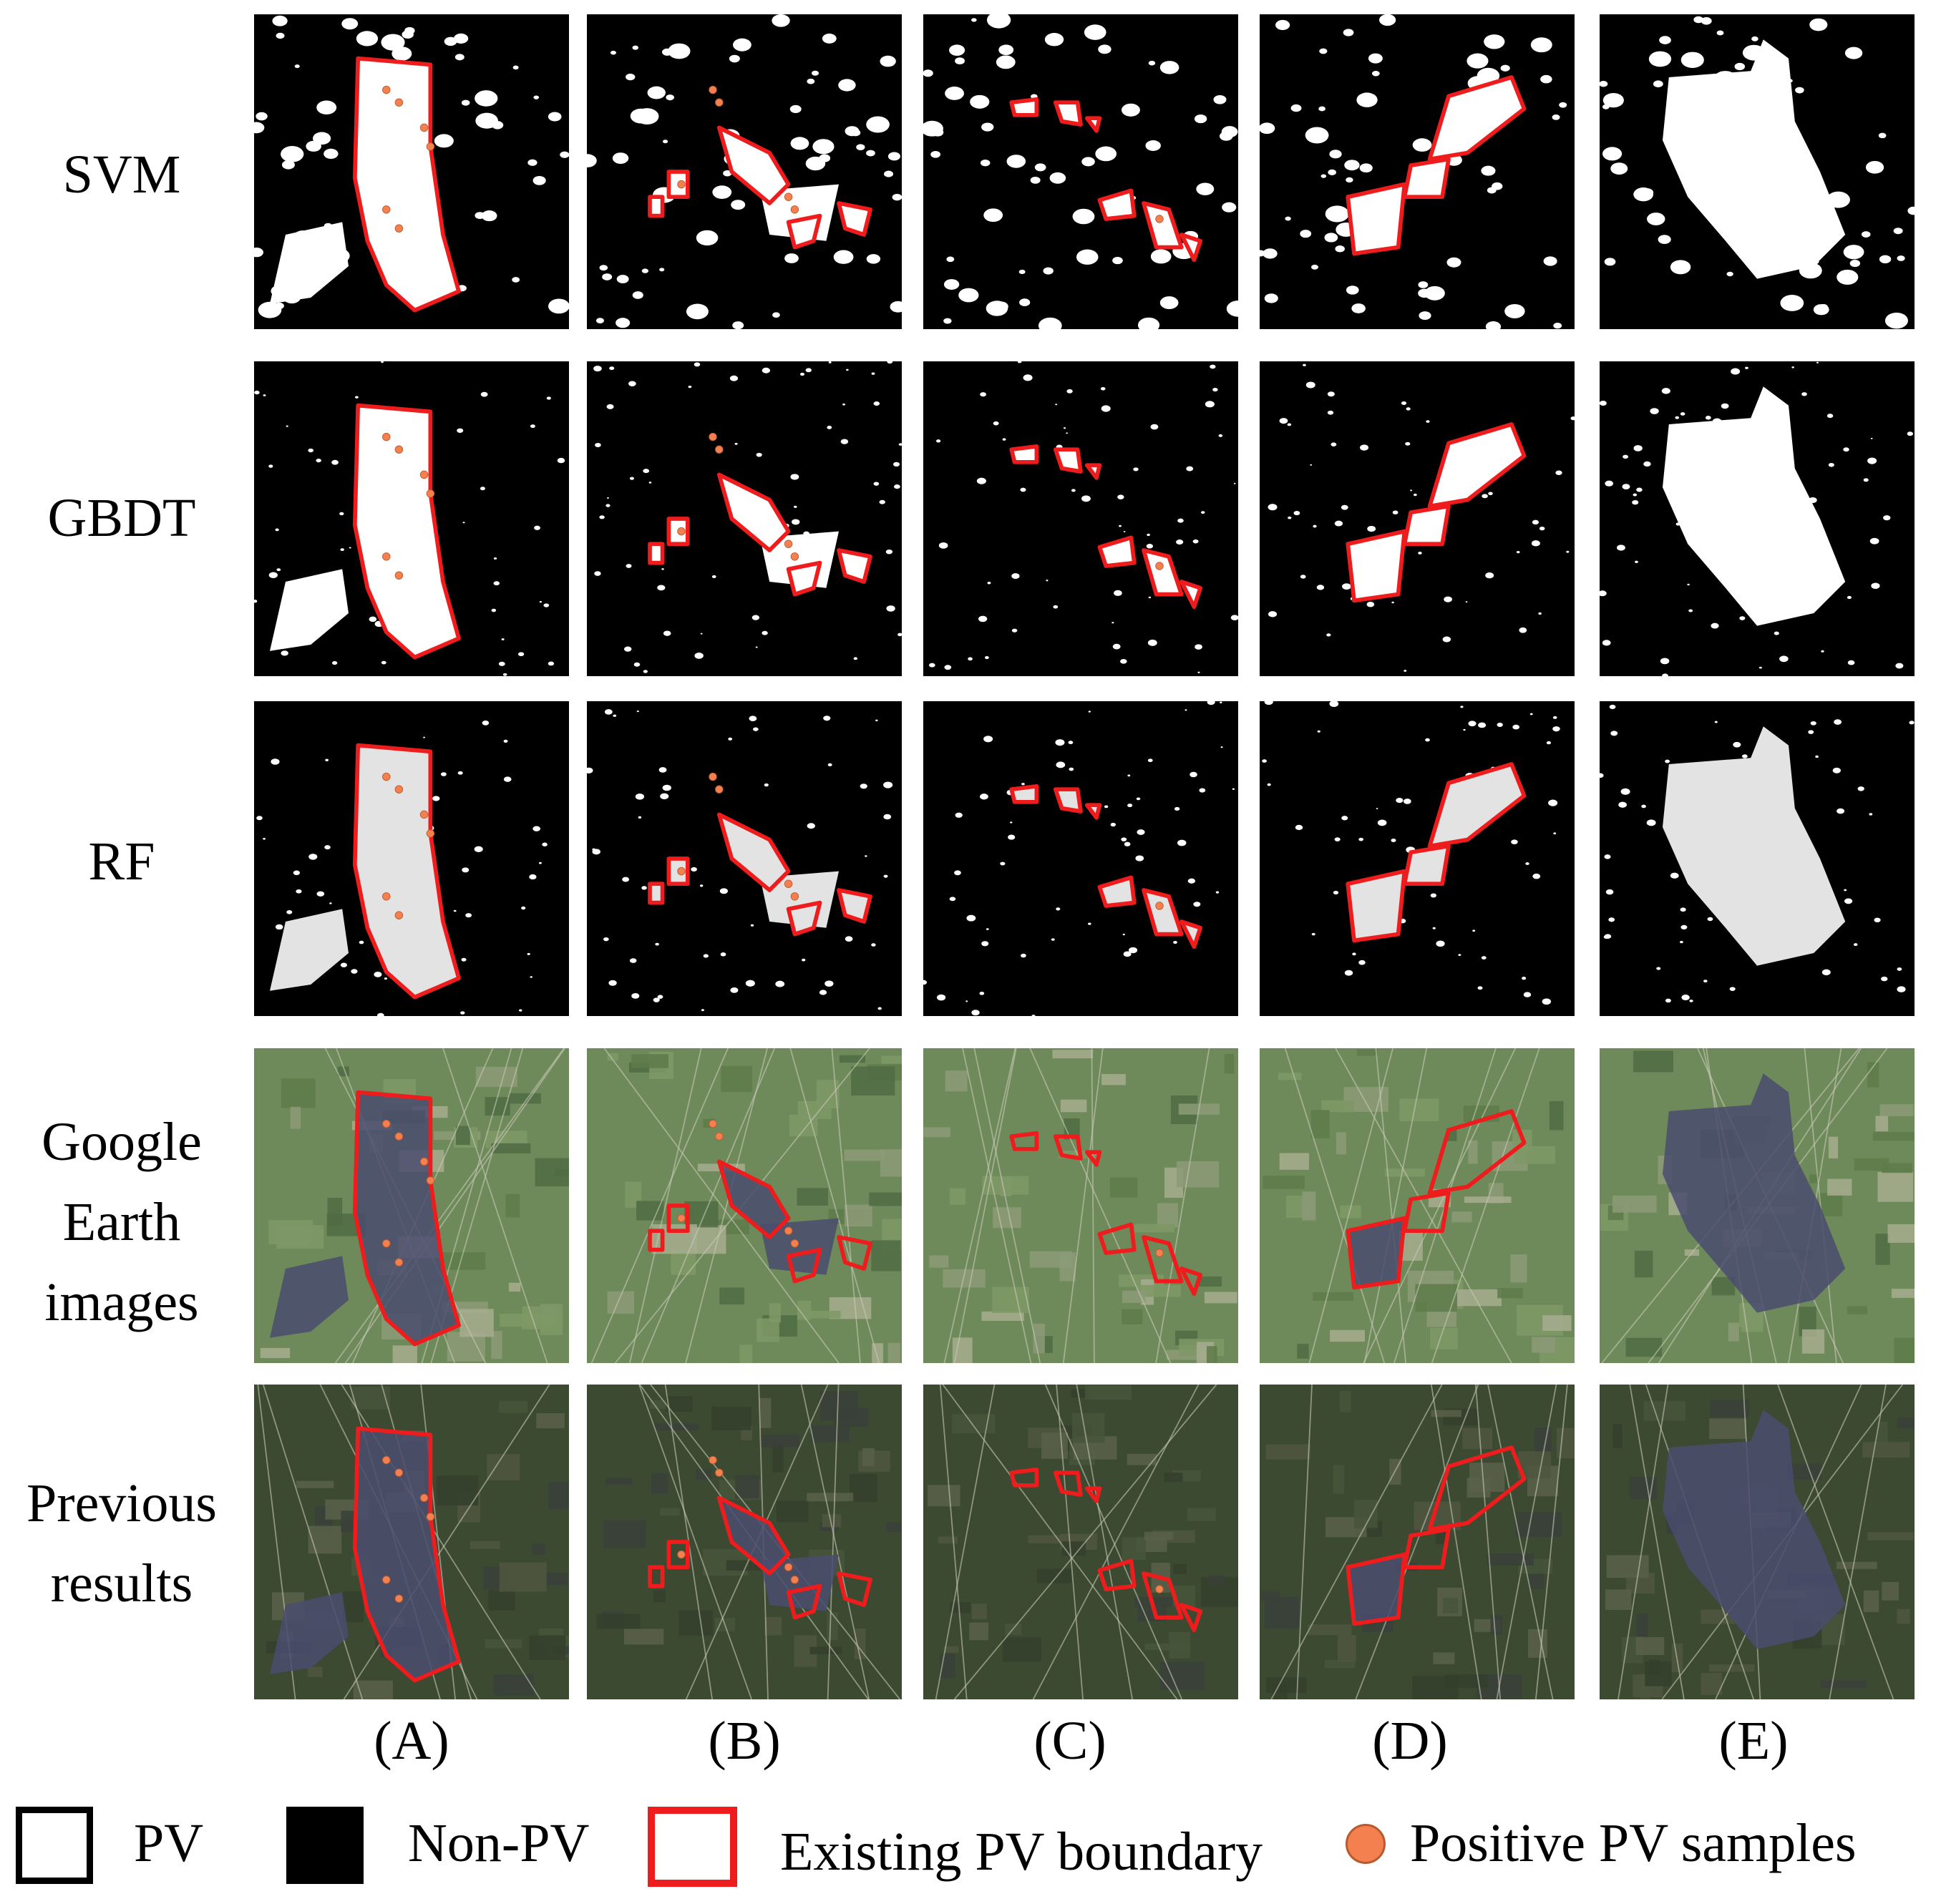 The image size is (1941, 1904). Describe the element at coordinates (121, 1302) in the screenshot. I see `row-label-line: images` at that location.